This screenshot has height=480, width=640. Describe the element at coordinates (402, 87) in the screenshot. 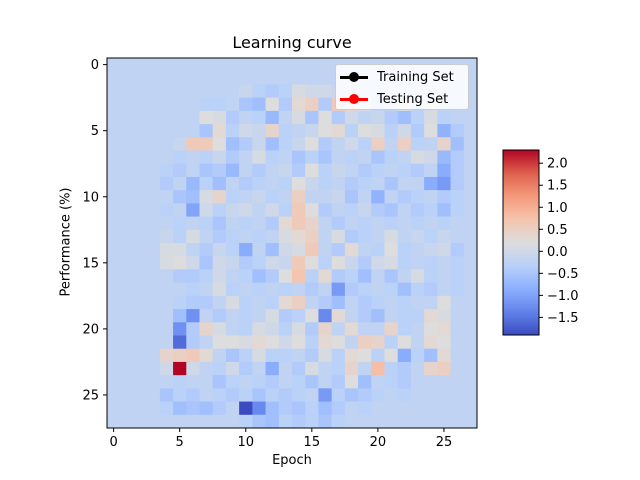

I see `legend: Training Set Testing Set` at that location.